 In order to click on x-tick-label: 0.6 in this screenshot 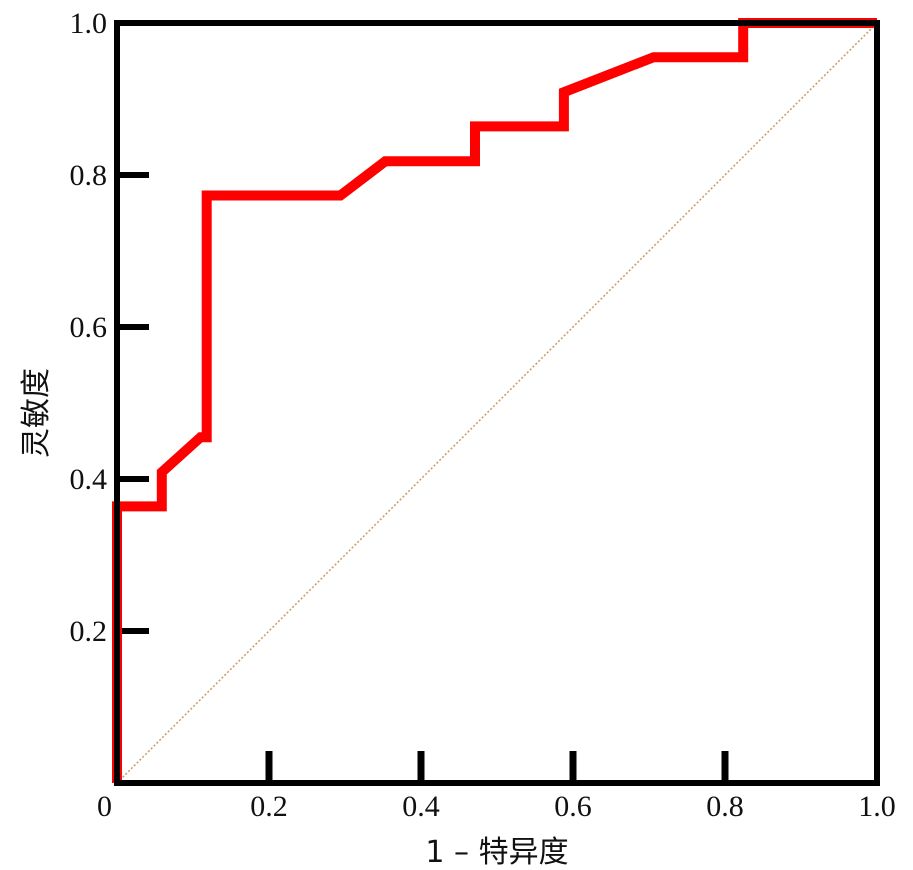, I will do `click(573, 806)`.